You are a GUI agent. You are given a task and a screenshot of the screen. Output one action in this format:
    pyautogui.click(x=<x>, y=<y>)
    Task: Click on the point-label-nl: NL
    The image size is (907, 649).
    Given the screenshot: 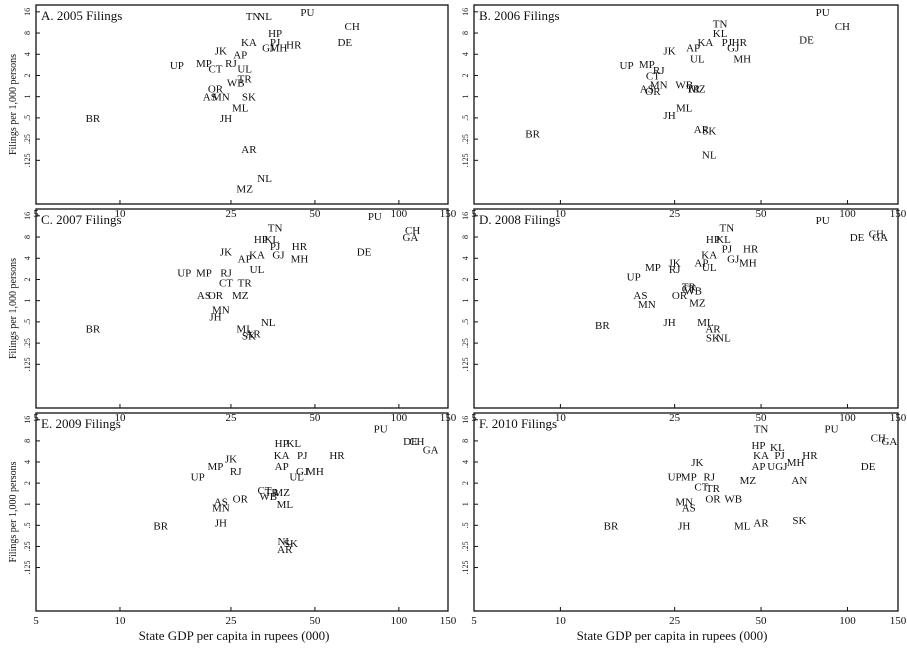 What is the action you would take?
    pyautogui.click(x=264, y=179)
    